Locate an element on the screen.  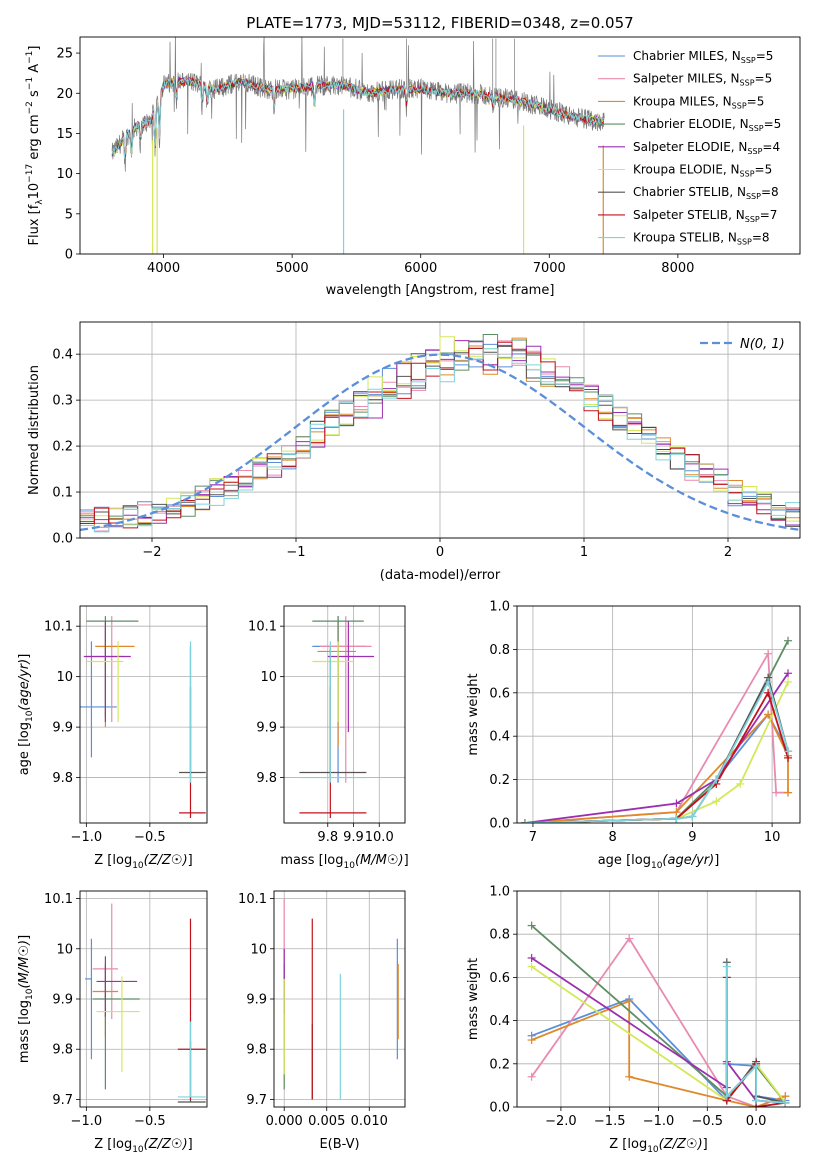
x-tick-label: −0.5 is located at coordinates (150, 837).